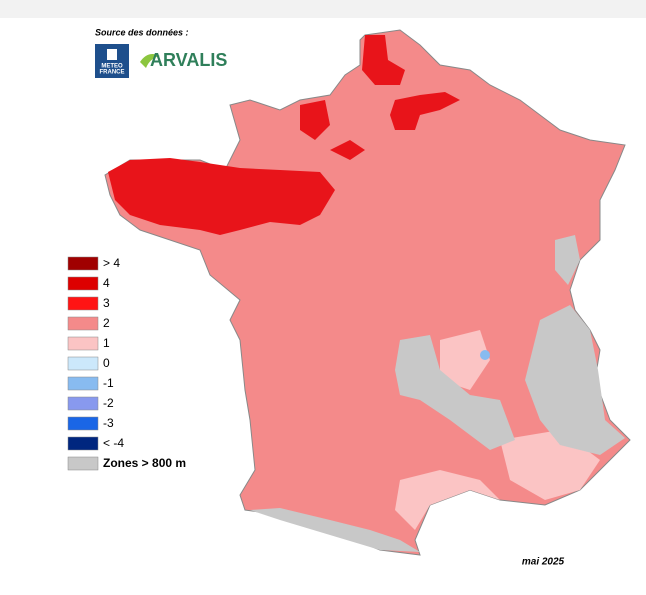  I want to click on zone-800m-massif, so click(455, 392).